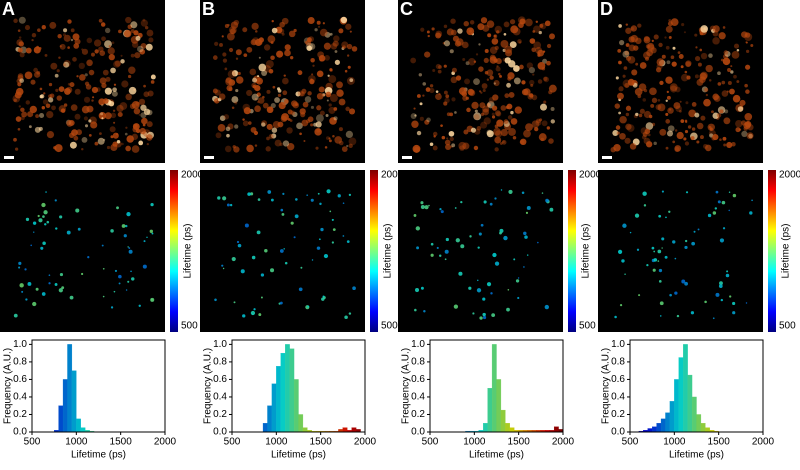 This screenshot has width=800, height=470. Describe the element at coordinates (220, 397) in the screenshot. I see `y-tick-label: 0.4` at that location.